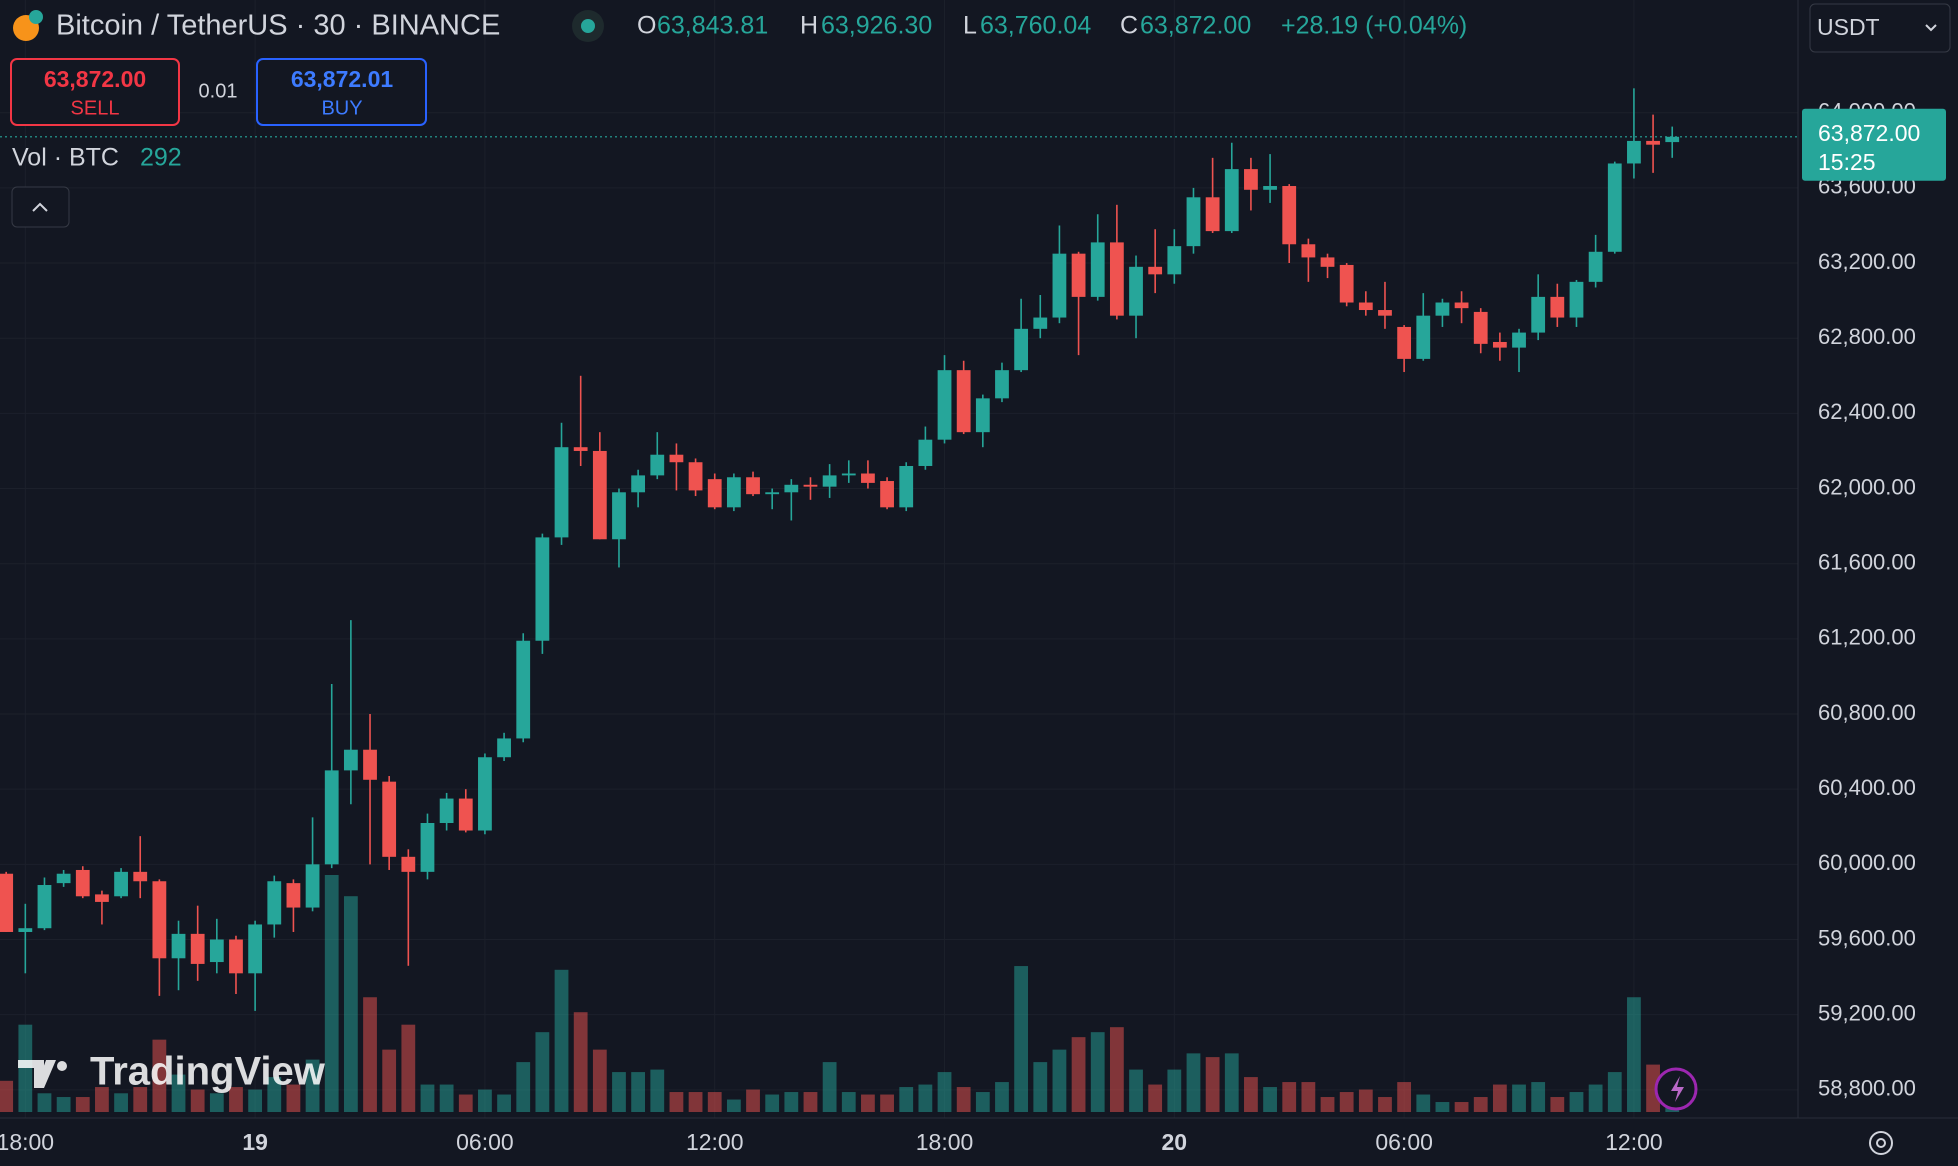 This screenshot has width=1958, height=1166. I want to click on sell-button, so click(95, 92).